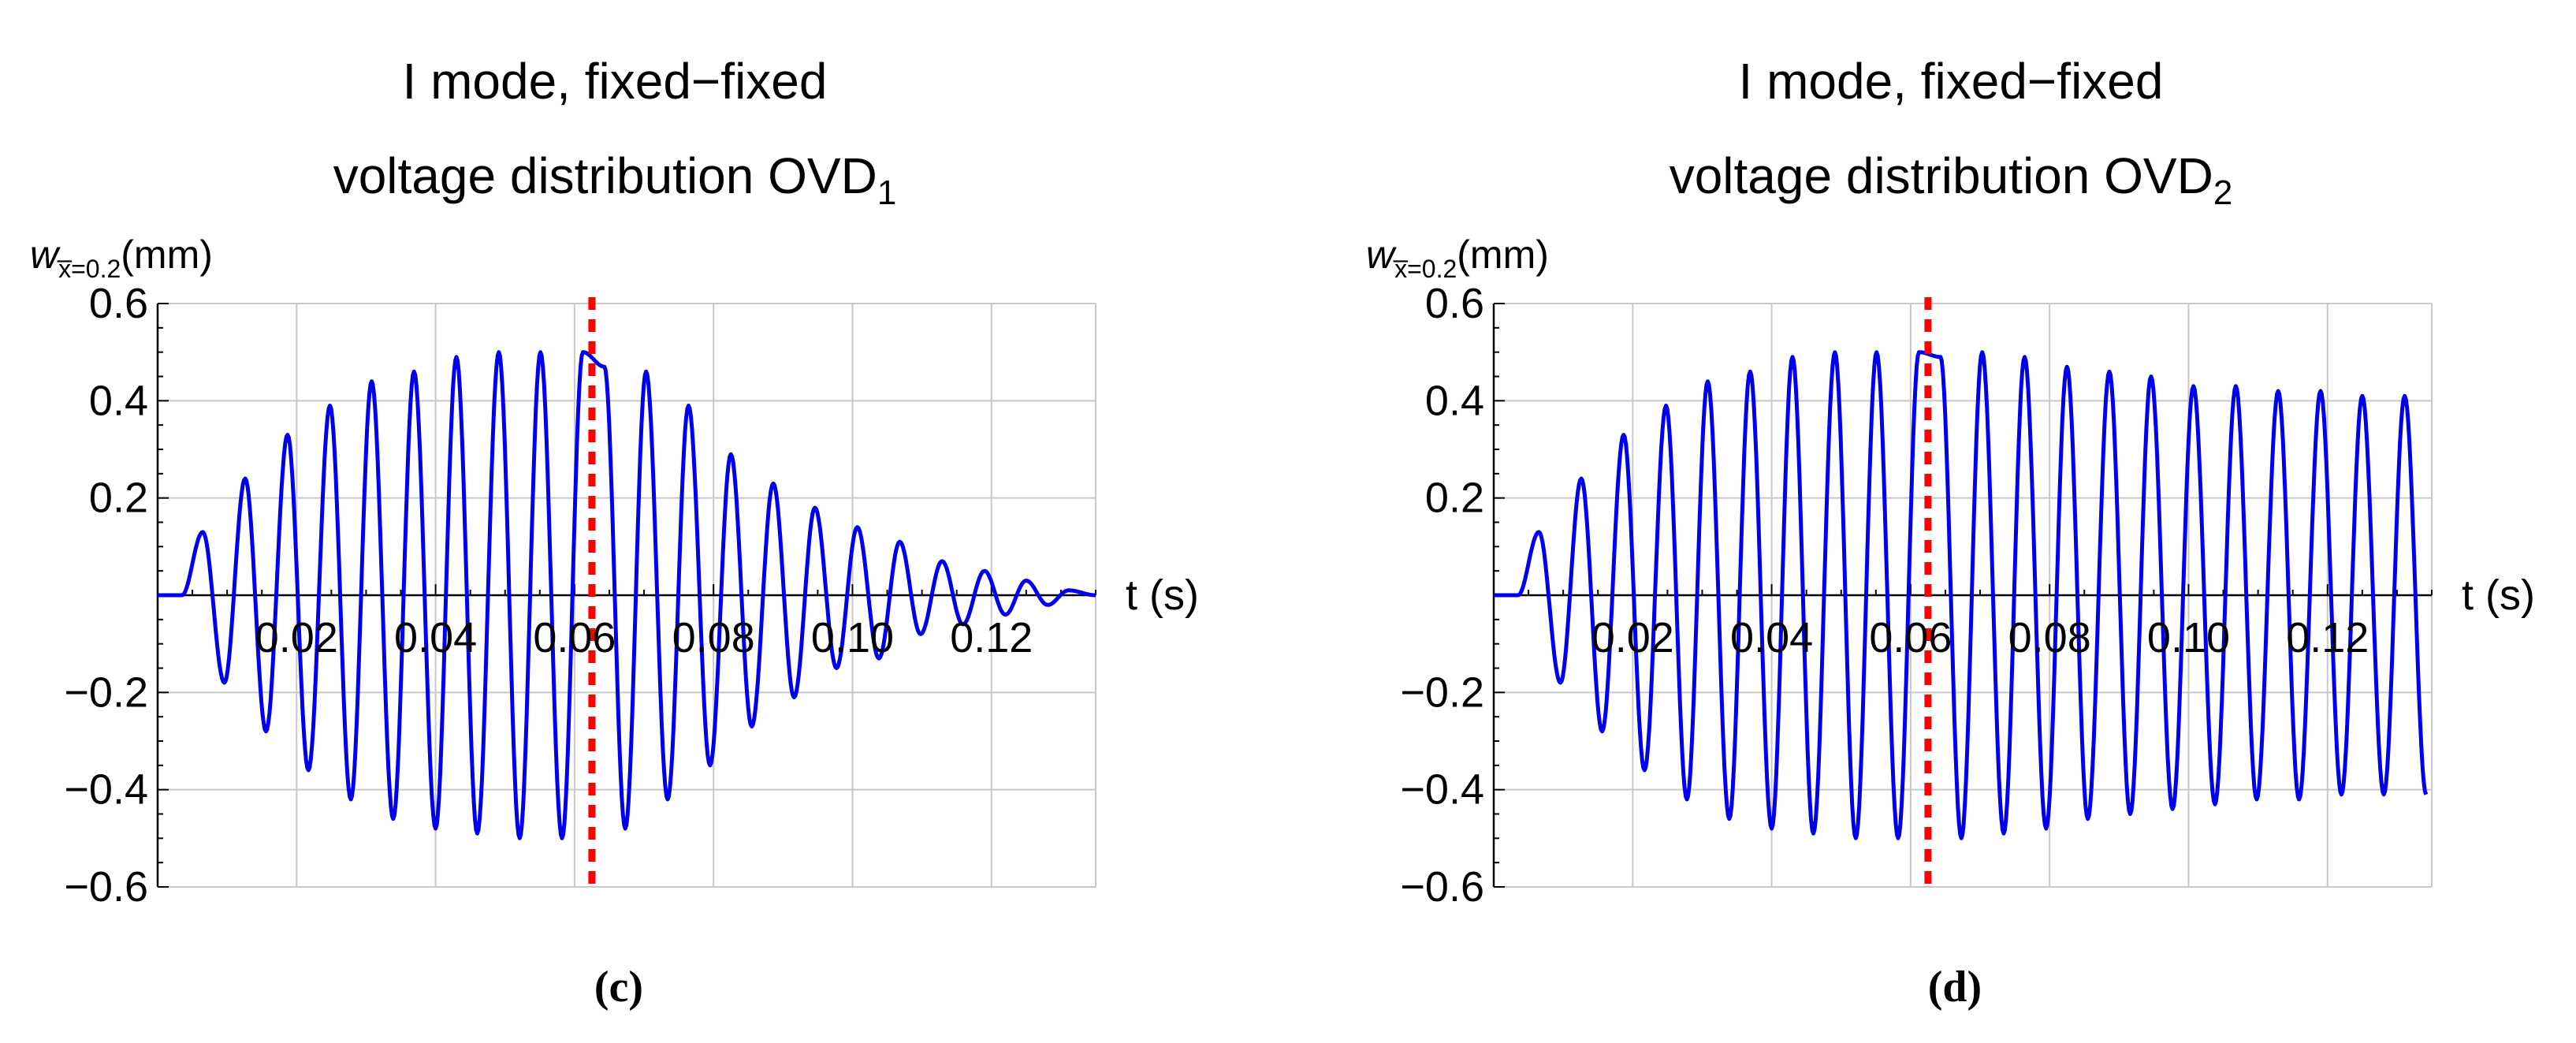 The height and width of the screenshot is (1043, 2576). I want to click on chart-title-subscript: 1, so click(886, 192).